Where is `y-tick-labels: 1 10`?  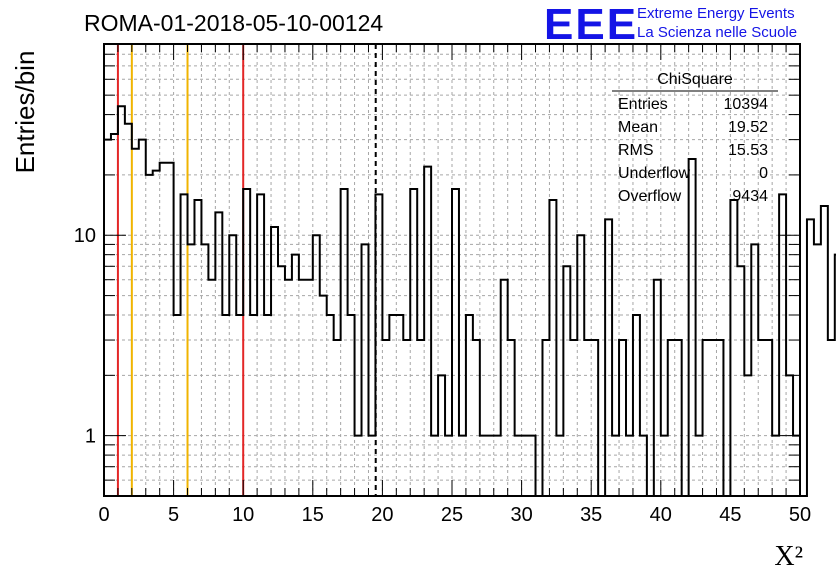 y-tick-labels: 1 10 is located at coordinates (85, 336).